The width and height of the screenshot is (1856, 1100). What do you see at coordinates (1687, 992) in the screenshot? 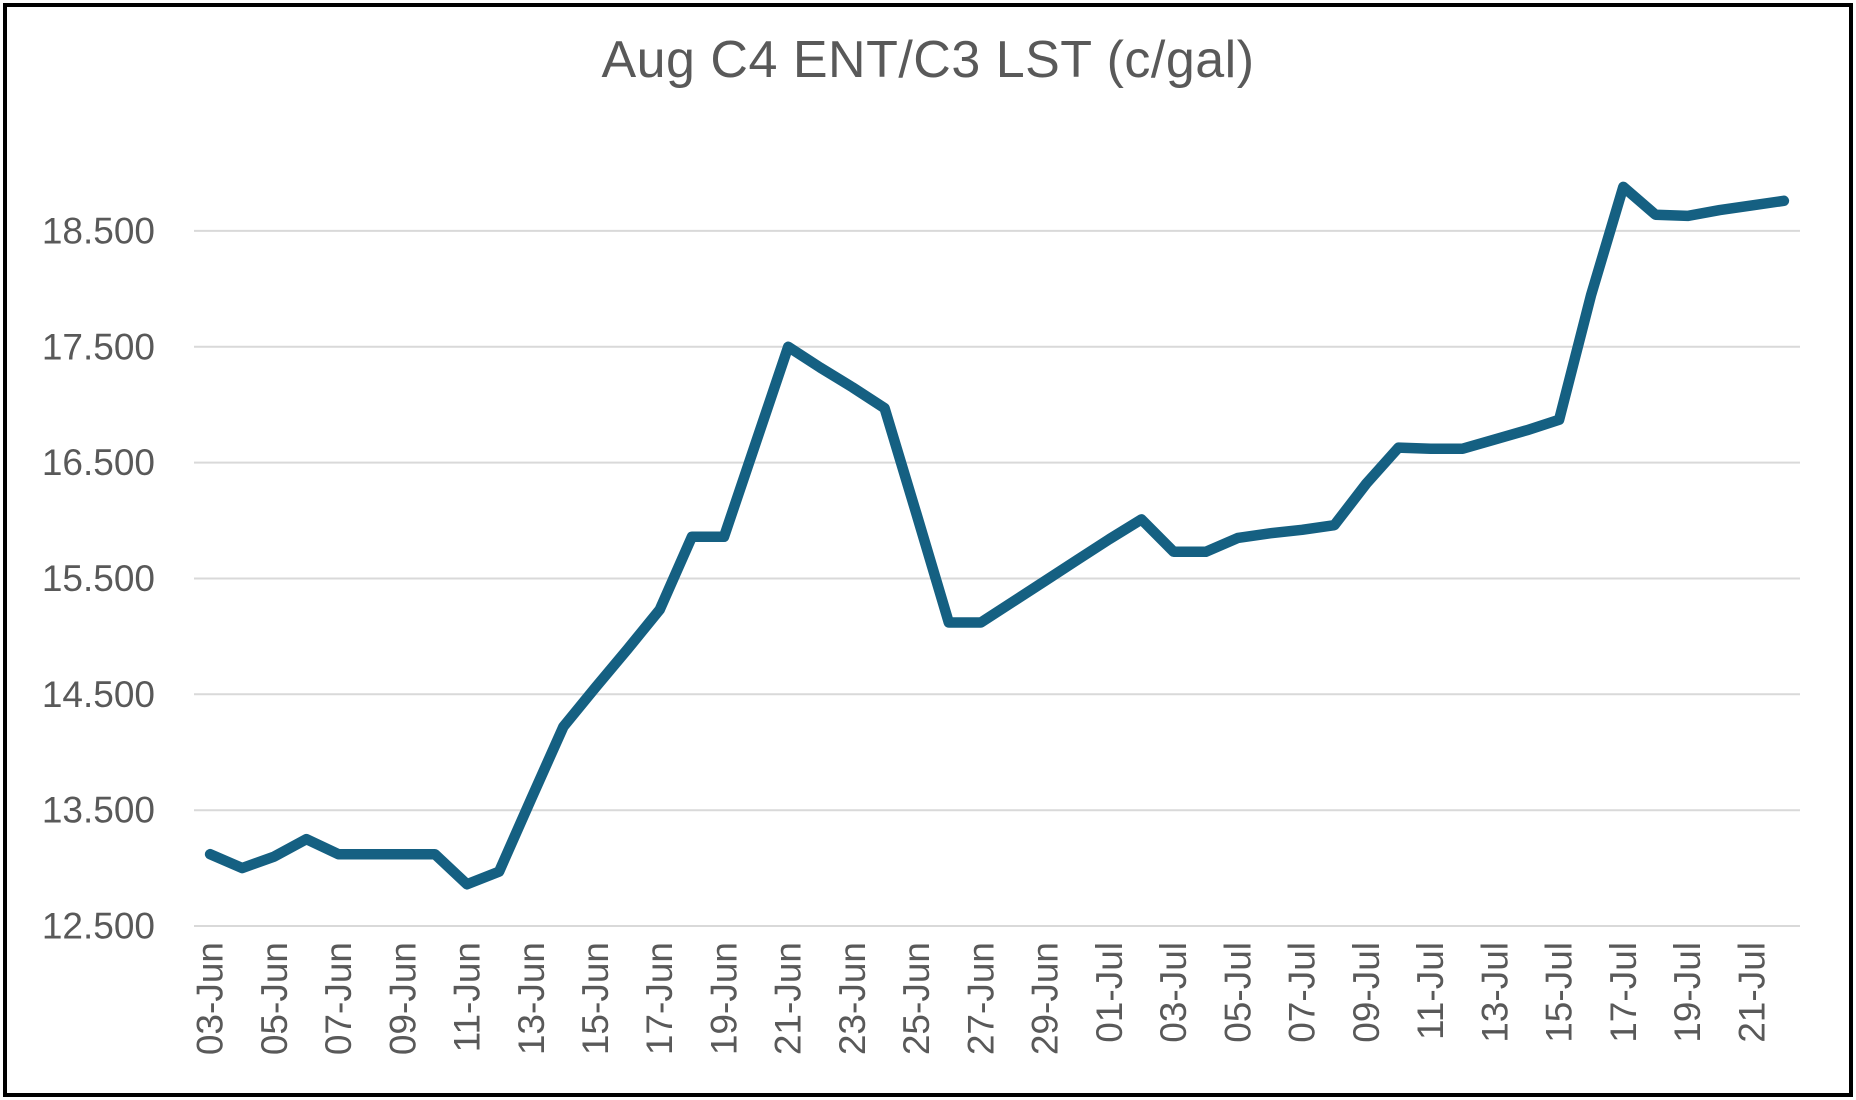
I see `x-axis-label: 19-Jul` at bounding box center [1687, 992].